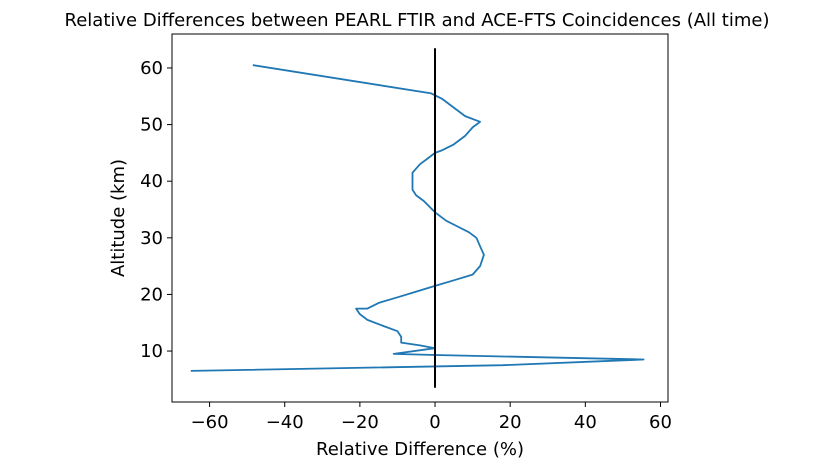  Describe the element at coordinates (118, 218) in the screenshot. I see `y-axis-label: Altitude (km)` at that location.